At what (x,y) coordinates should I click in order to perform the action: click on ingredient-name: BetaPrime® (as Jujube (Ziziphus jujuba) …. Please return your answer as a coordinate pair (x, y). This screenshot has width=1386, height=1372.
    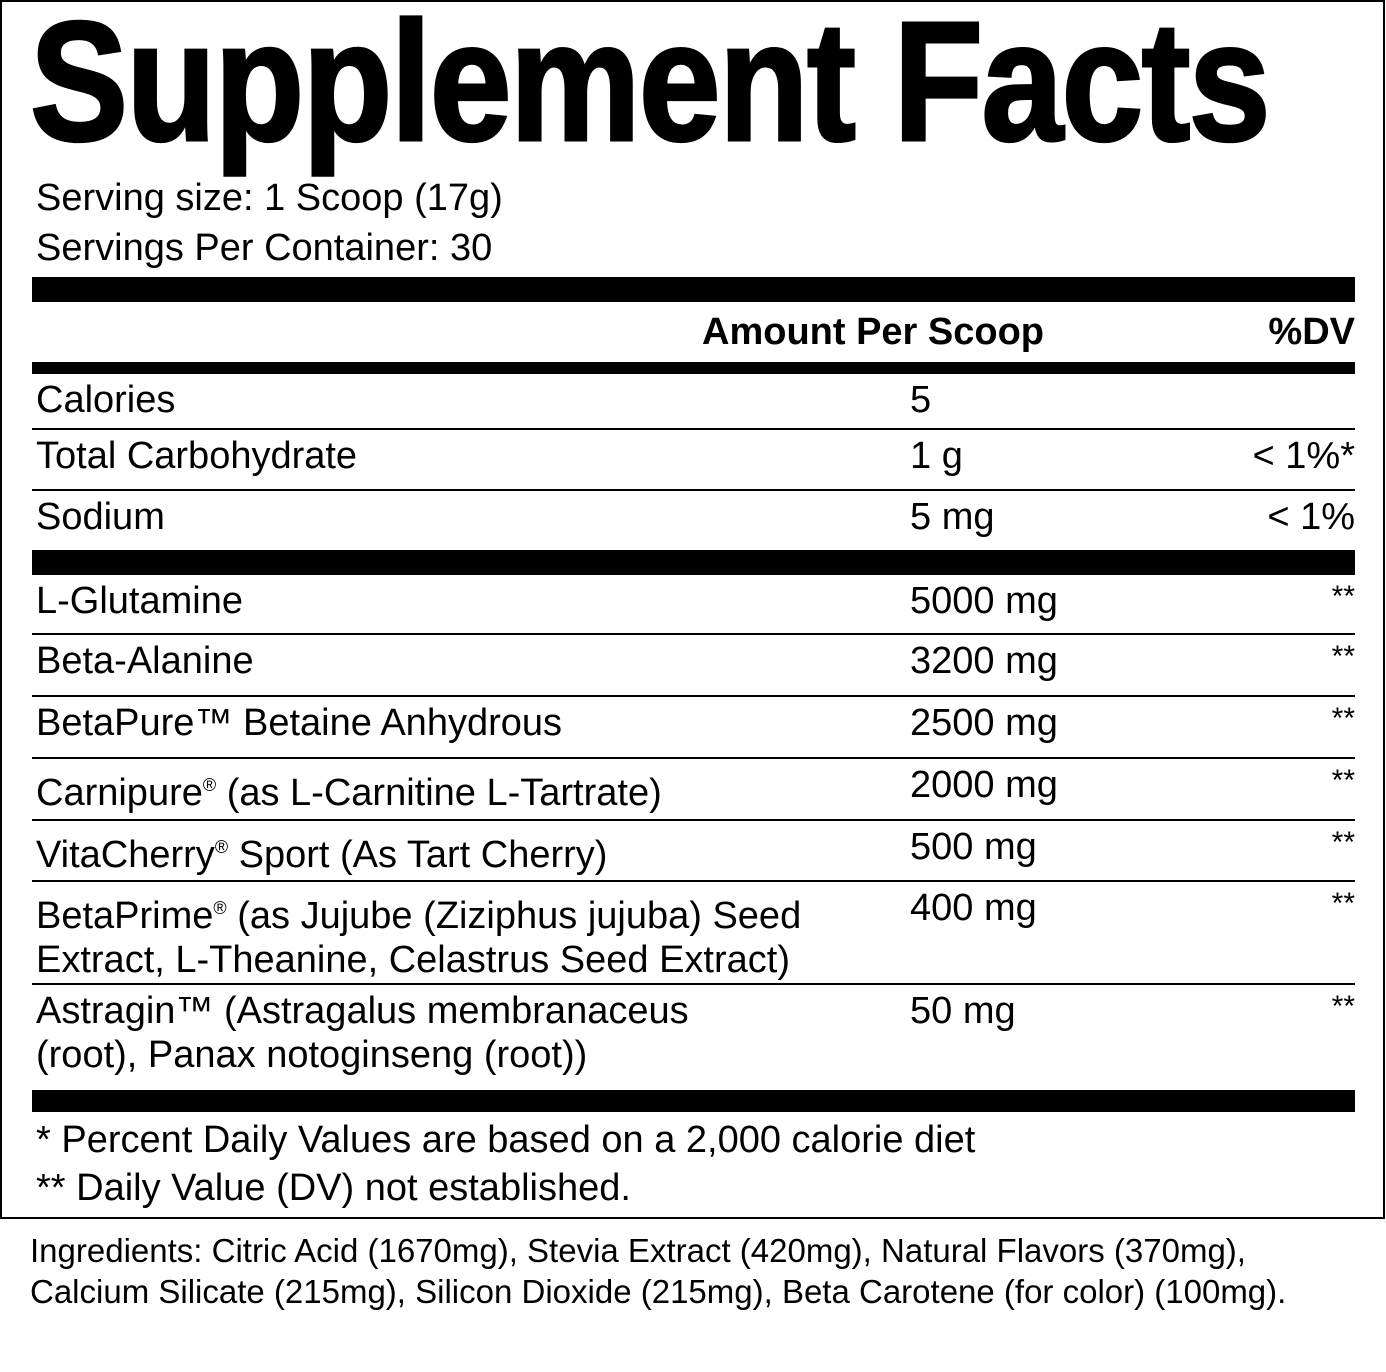
    Looking at the image, I should click on (419, 938).